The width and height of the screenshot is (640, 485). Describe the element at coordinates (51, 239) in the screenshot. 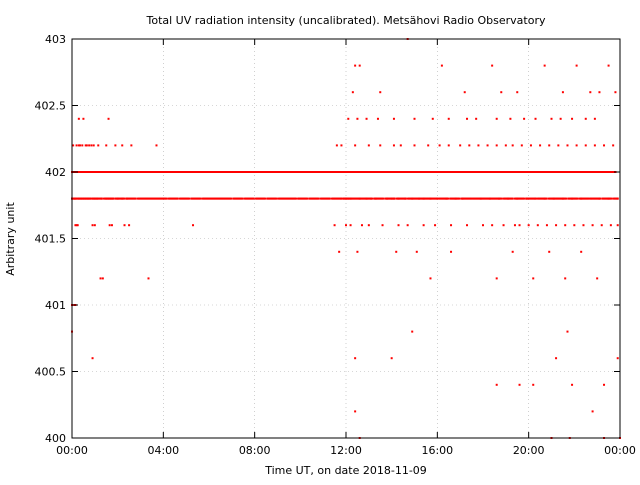

I see `y-tick-label: 401.5` at that location.